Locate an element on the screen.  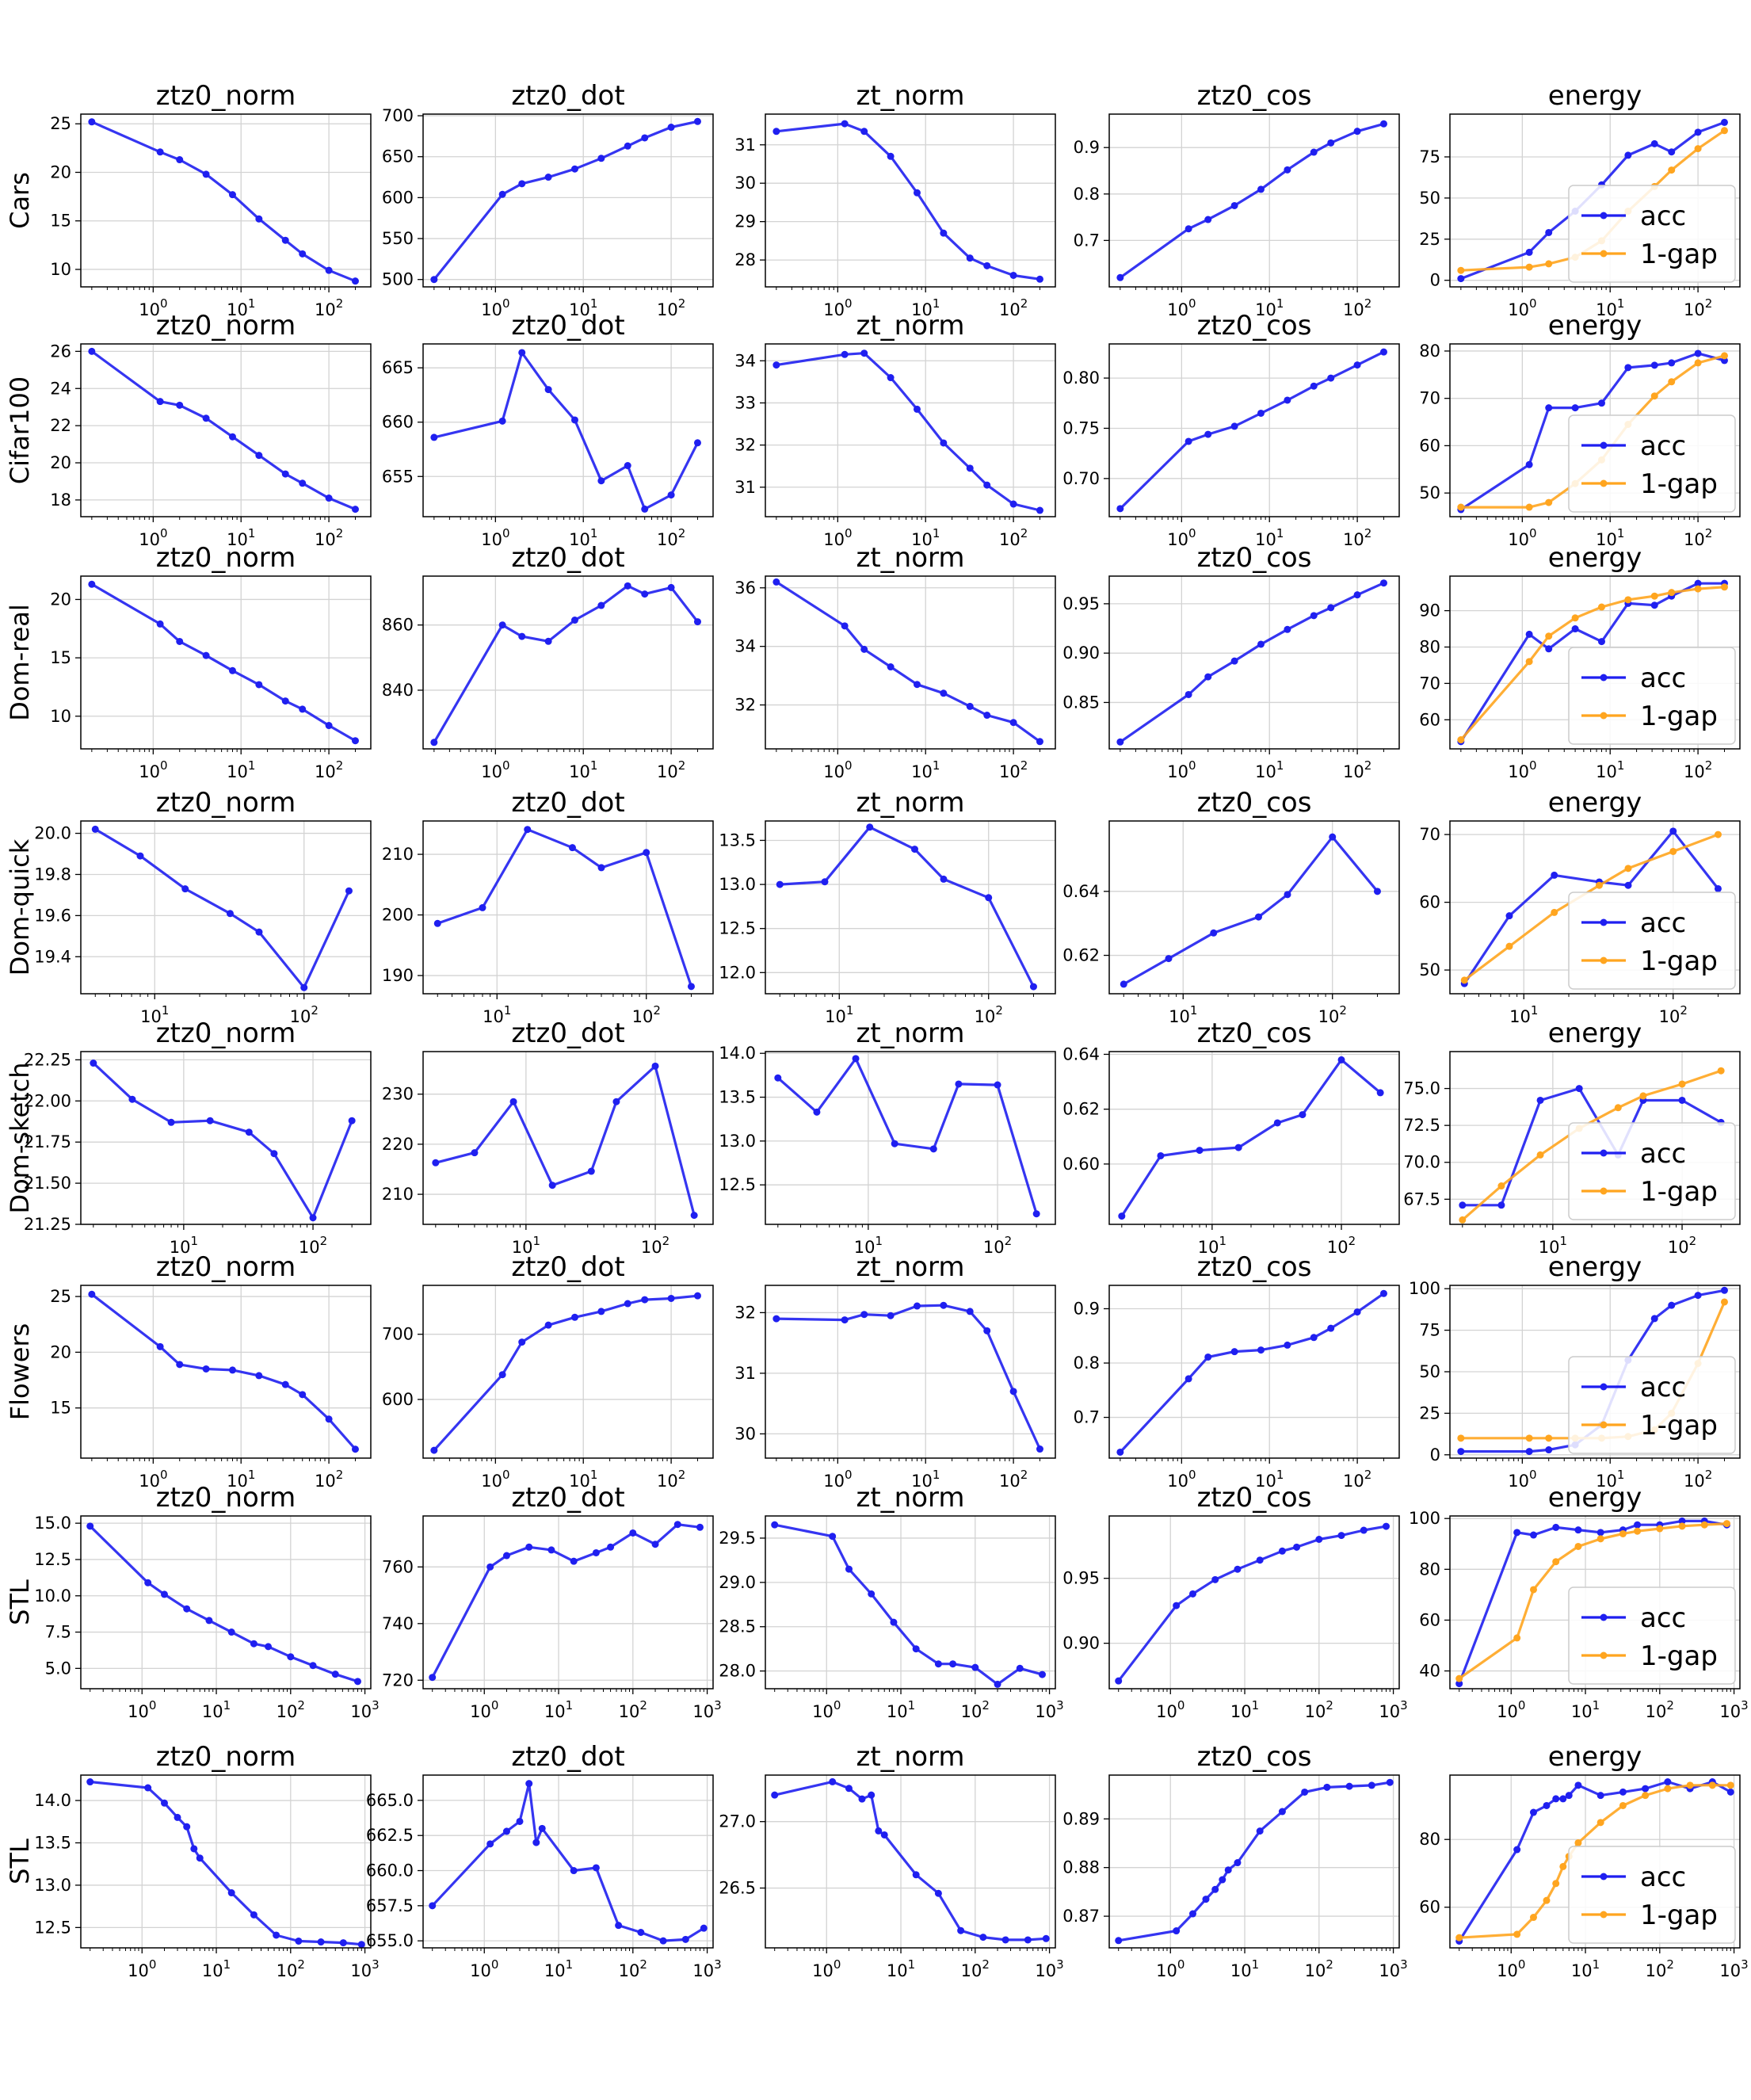
panel-dom-quick-zt_norm: zt_norm 101 102 12.0 12.5 13.0 13.5 is located at coordinates (887, 906).